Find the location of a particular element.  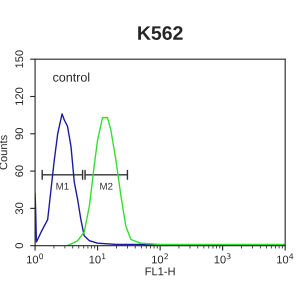

x-tick-label: 10$^{1}$ is located at coordinates (98, 258).